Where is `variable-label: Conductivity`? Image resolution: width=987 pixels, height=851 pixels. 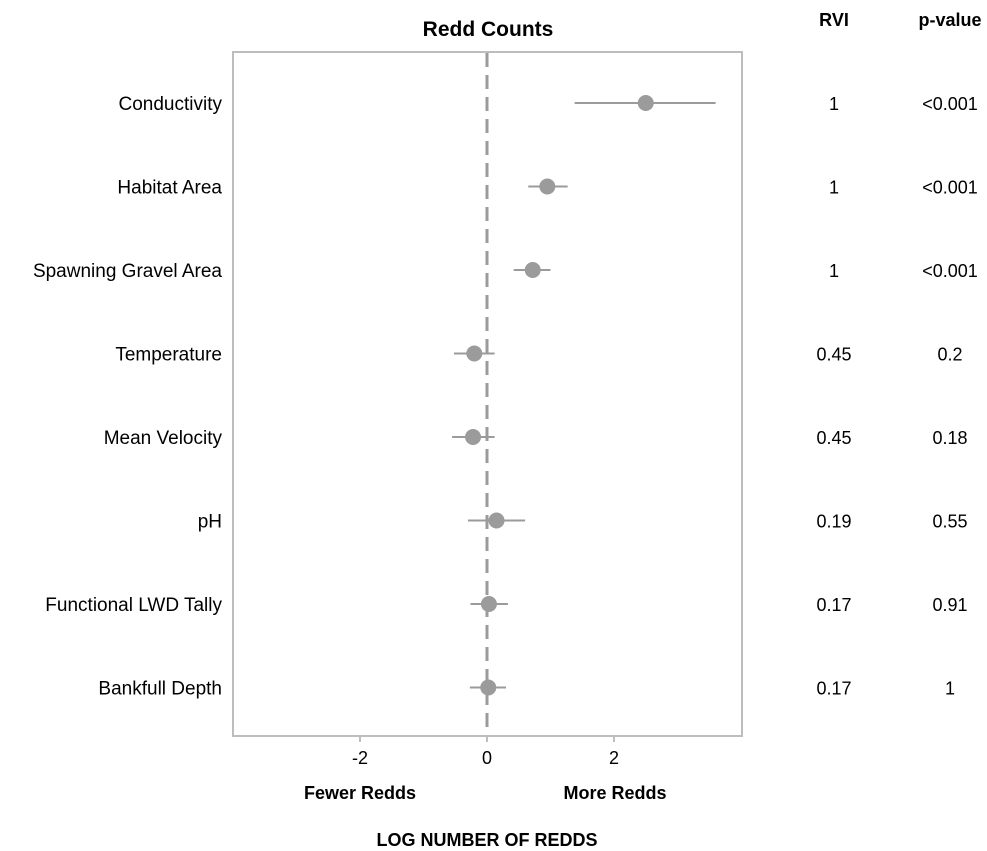
variable-label: Conductivity is located at coordinates (171, 104).